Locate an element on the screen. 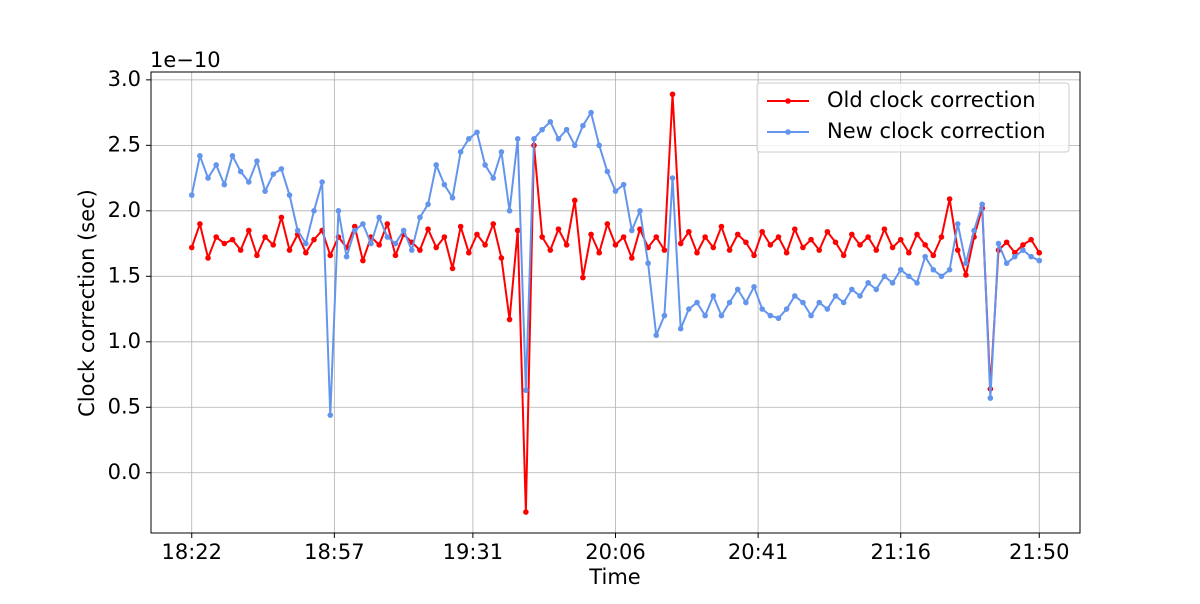  y-tick-label: 0.5 is located at coordinates (124, 406).